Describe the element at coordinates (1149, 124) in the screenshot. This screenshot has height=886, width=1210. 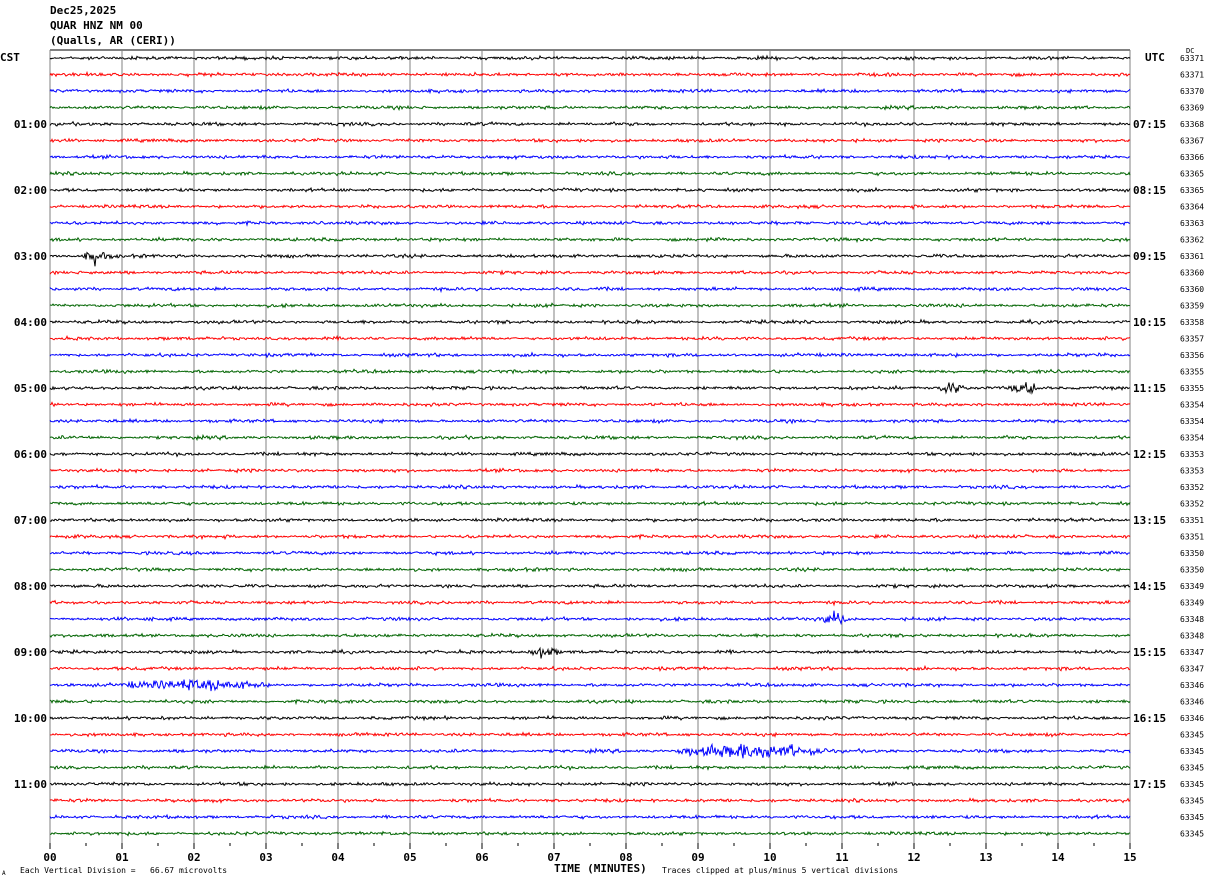
I see `right-time-label: 07:15` at that location.